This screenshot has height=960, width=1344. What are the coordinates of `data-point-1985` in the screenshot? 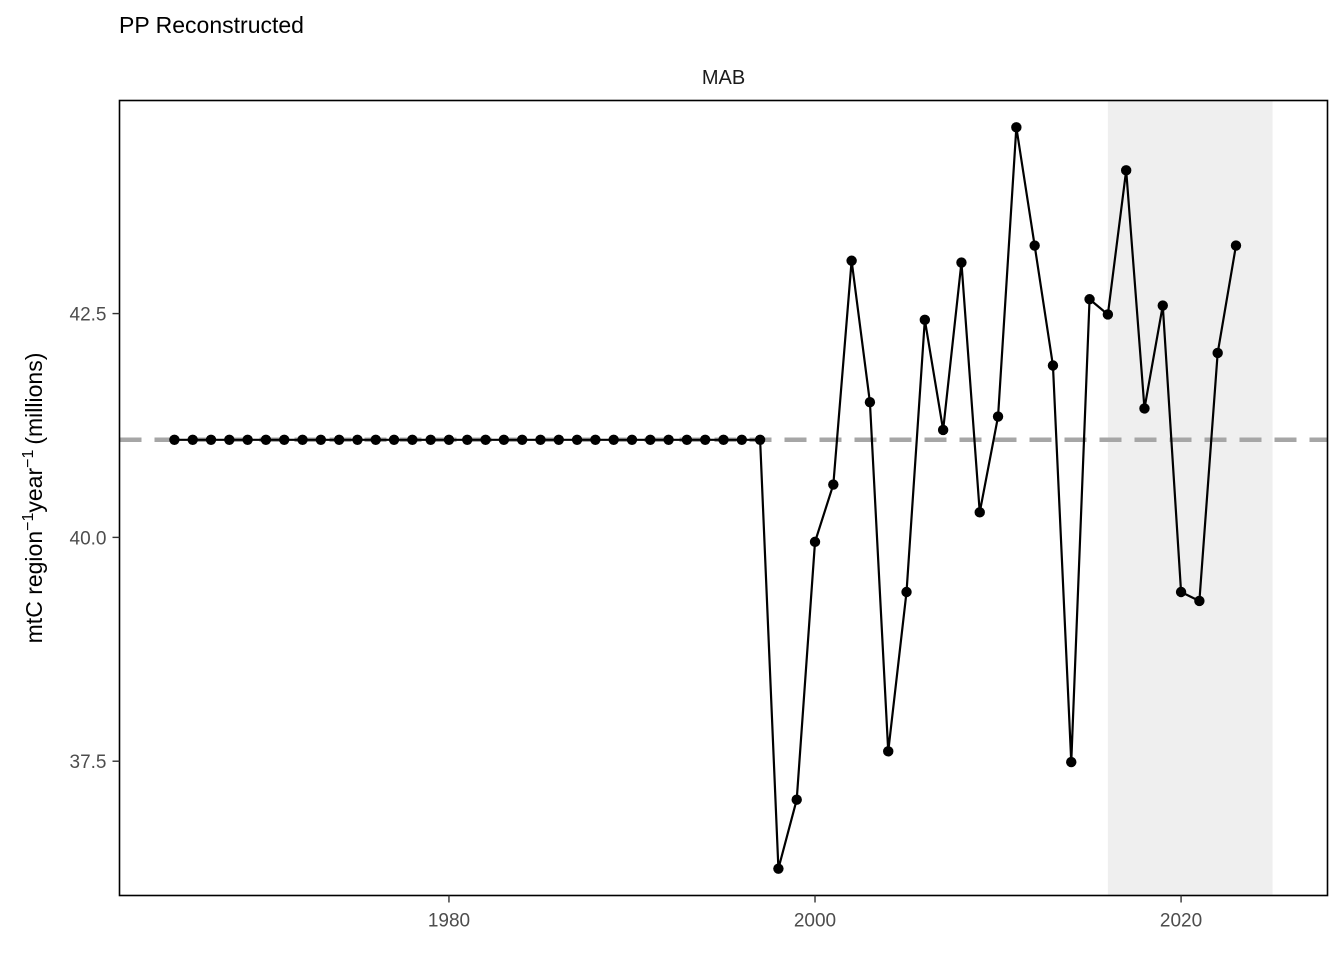 It's located at (540, 440).